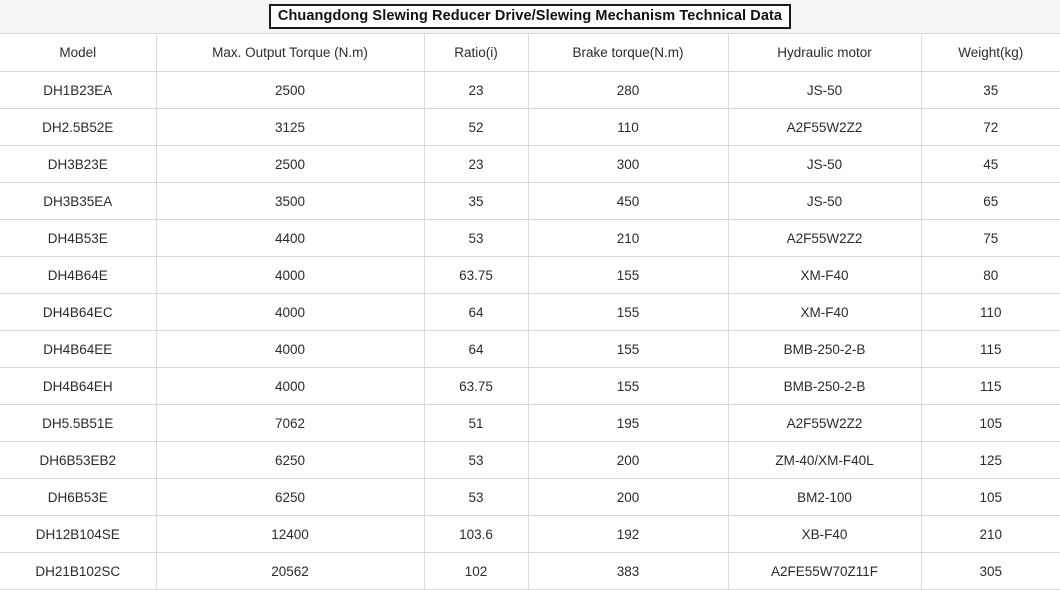 This screenshot has width=1060, height=590. What do you see at coordinates (476, 312) in the screenshot?
I see `cell-ratio: 64` at bounding box center [476, 312].